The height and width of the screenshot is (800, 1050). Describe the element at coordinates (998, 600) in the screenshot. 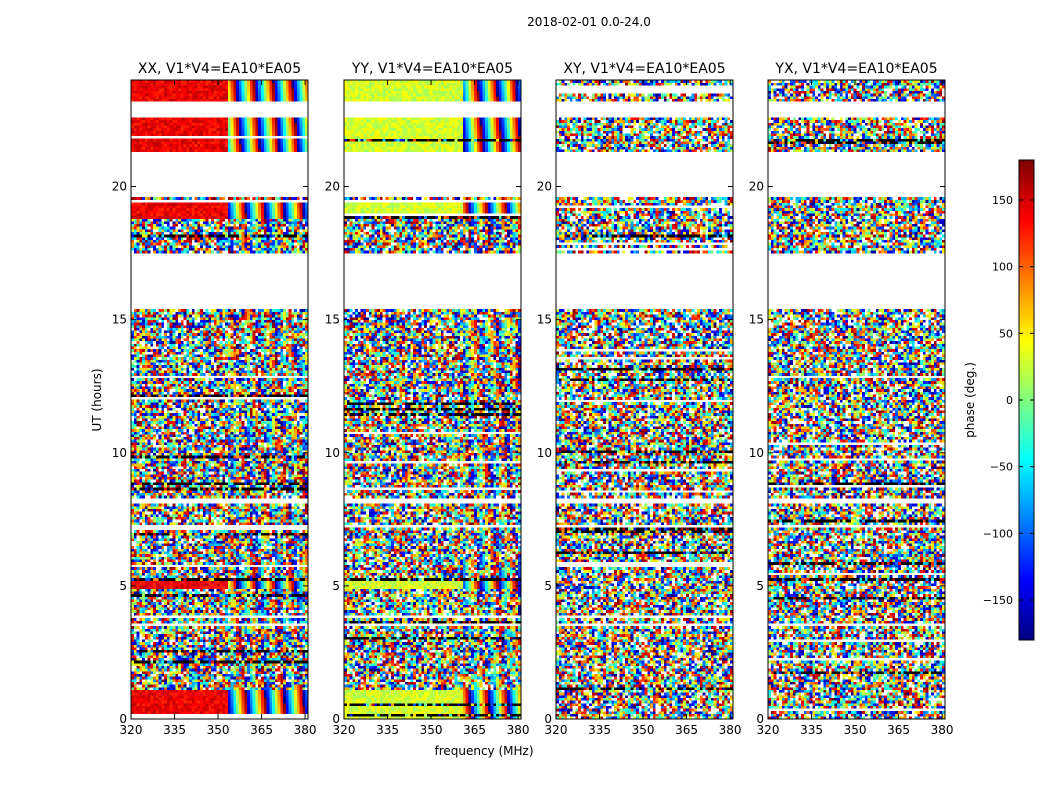

I see `colorbar-tick-label: −150` at that location.